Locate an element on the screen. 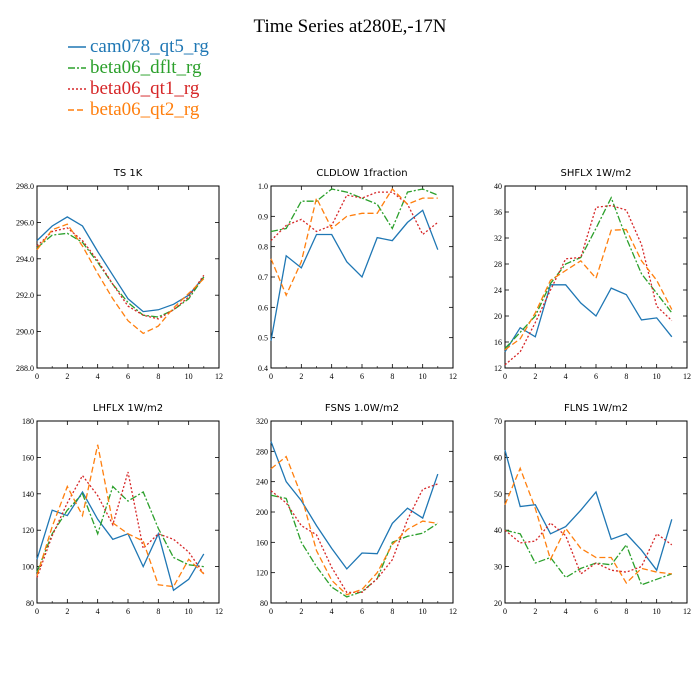 The height and width of the screenshot is (700, 700). panel-title: CLDLOW 1fraction is located at coordinates (361, 173).